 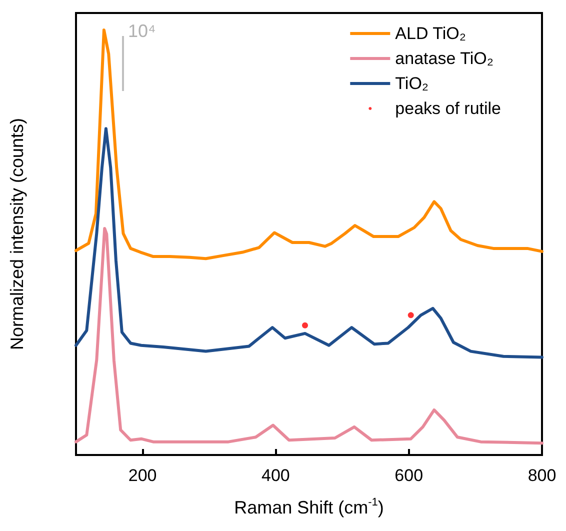 I want to click on legend-label: ALD TiO₂, so click(x=430, y=33).